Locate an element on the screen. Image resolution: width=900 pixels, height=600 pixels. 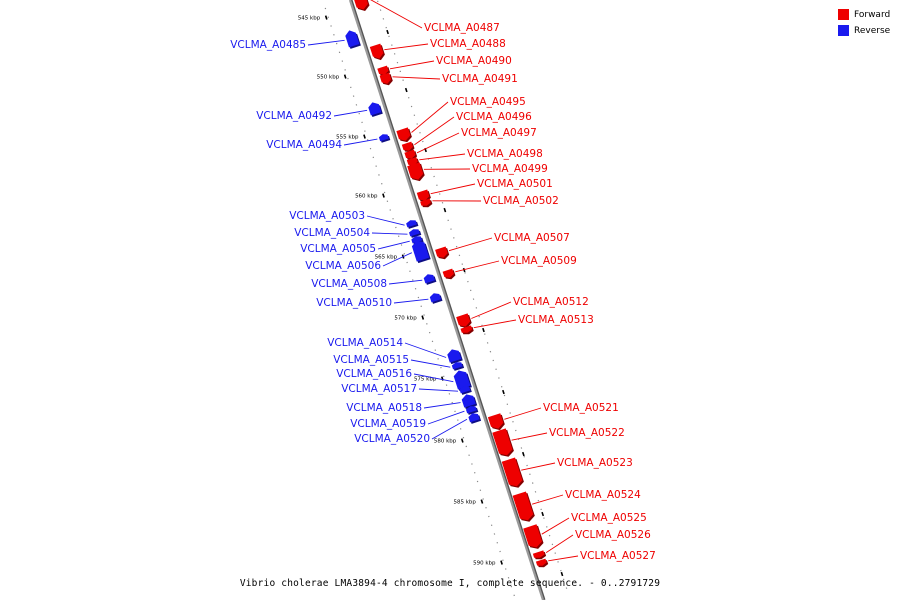
gene-label: VCLMA_A0504 is located at coordinates (332, 233).